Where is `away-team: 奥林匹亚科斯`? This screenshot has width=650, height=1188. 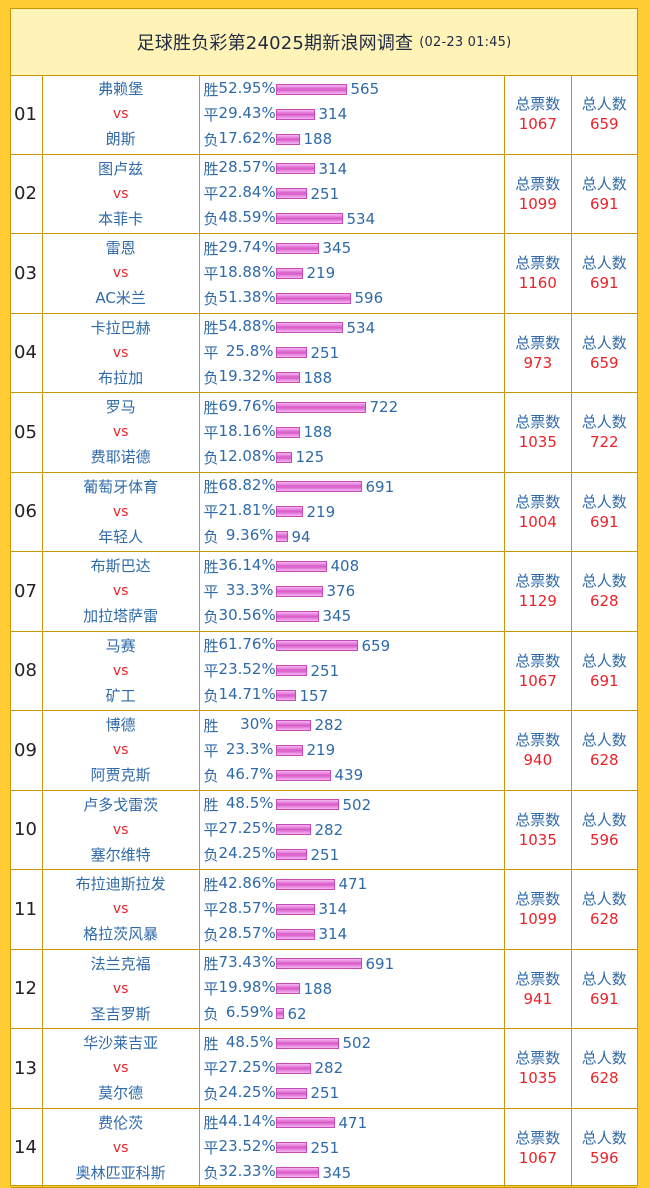
away-team: 奥林匹亚科斯 is located at coordinates (121, 1173).